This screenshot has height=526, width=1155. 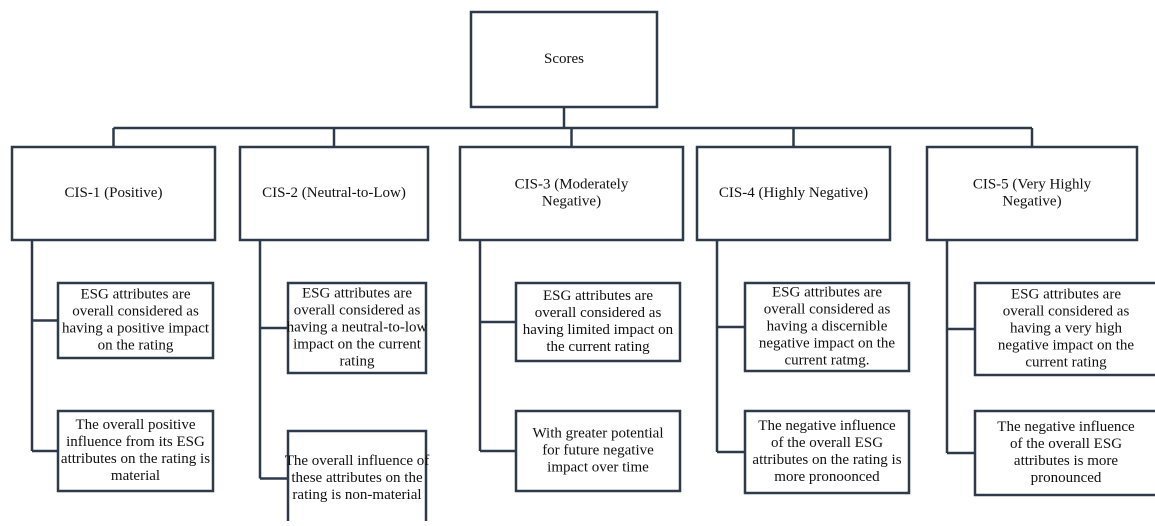 What do you see at coordinates (598, 467) in the screenshot?
I see `box-text: impact over time` at bounding box center [598, 467].